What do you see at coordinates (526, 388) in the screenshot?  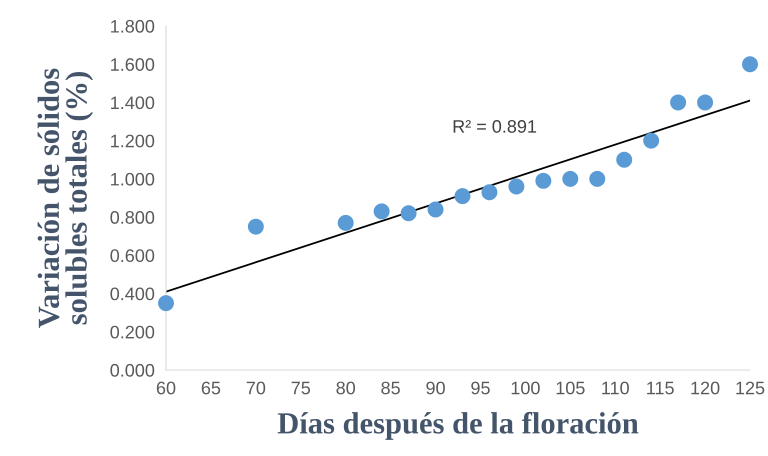 I see `x-tick-label: 100` at bounding box center [526, 388].